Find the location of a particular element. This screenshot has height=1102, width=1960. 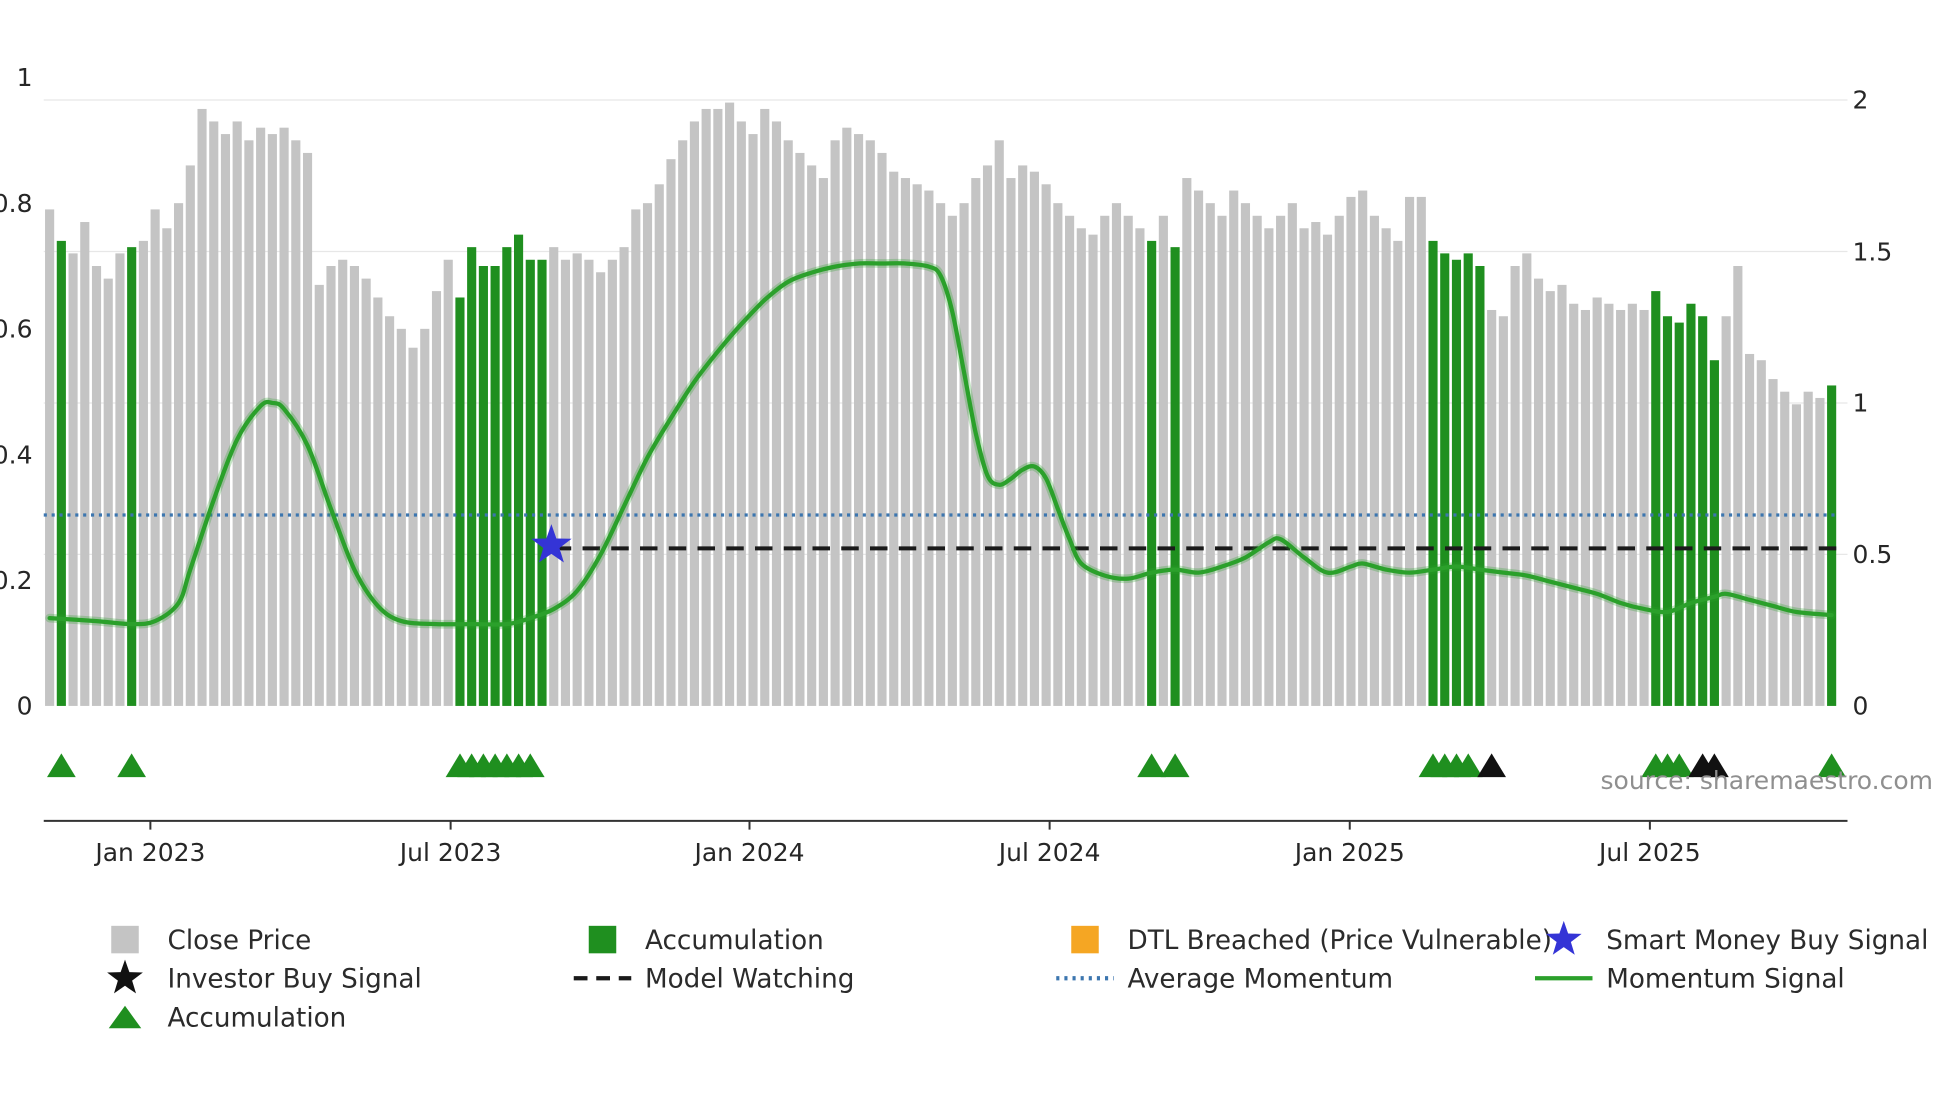

legend-item-momentum-signal-line: Momentum Signal is located at coordinates (1690, 980).